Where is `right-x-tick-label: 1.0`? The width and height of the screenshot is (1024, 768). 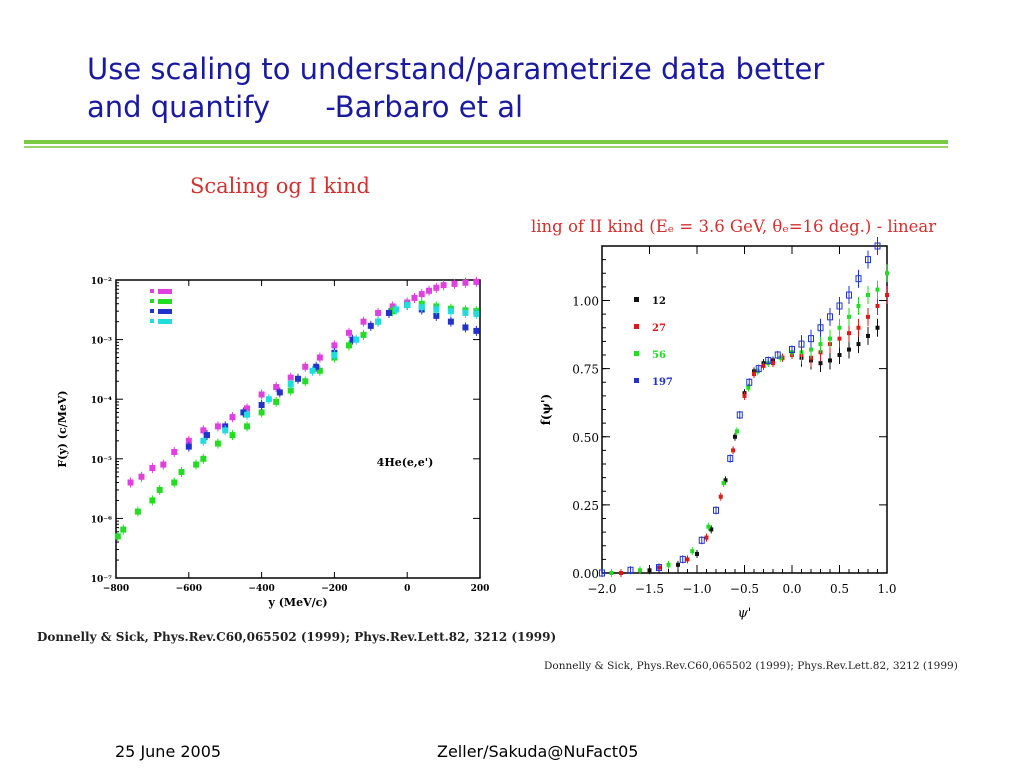
right-x-tick-label: 1.0 is located at coordinates (886, 589).